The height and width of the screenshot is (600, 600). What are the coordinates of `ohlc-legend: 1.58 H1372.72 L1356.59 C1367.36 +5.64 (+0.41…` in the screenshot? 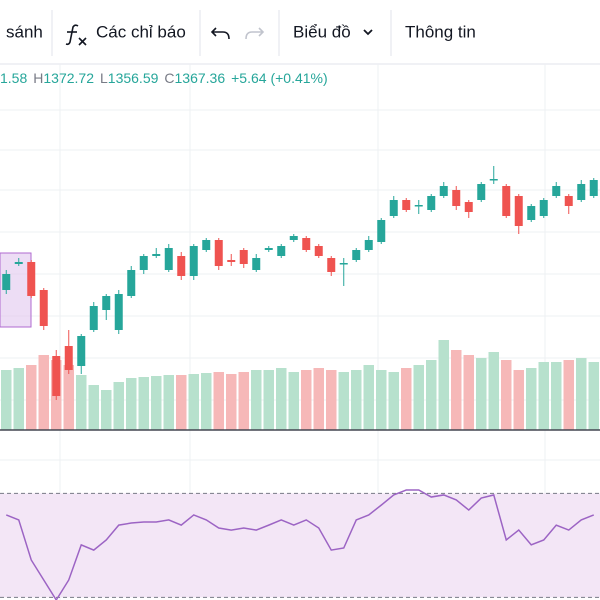 It's located at (164, 78).